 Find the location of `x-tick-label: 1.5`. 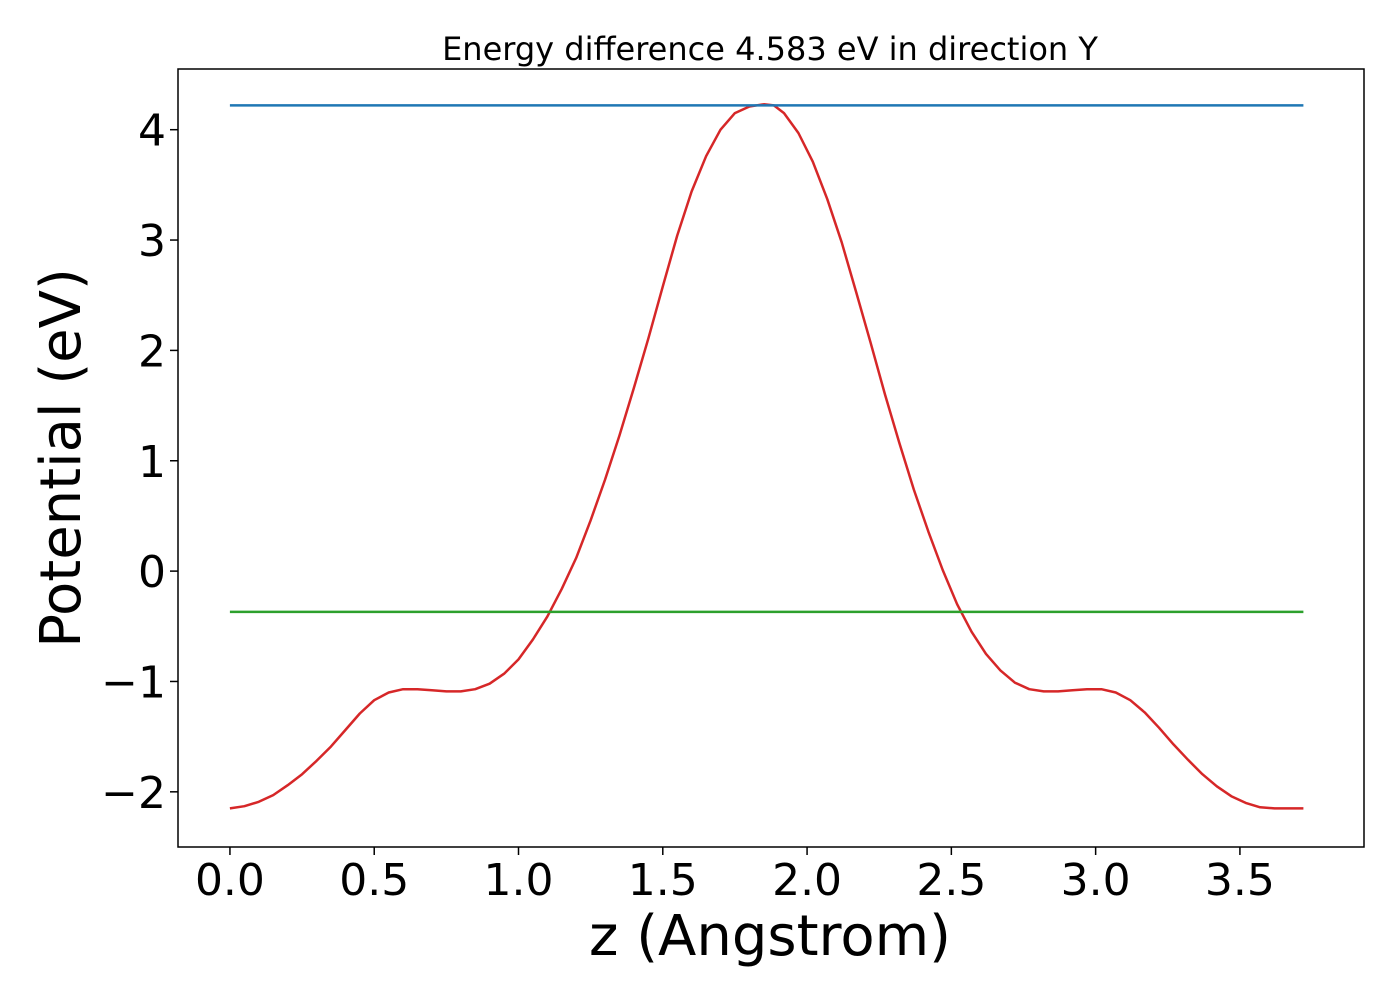

x-tick-label: 1.5 is located at coordinates (663, 880).